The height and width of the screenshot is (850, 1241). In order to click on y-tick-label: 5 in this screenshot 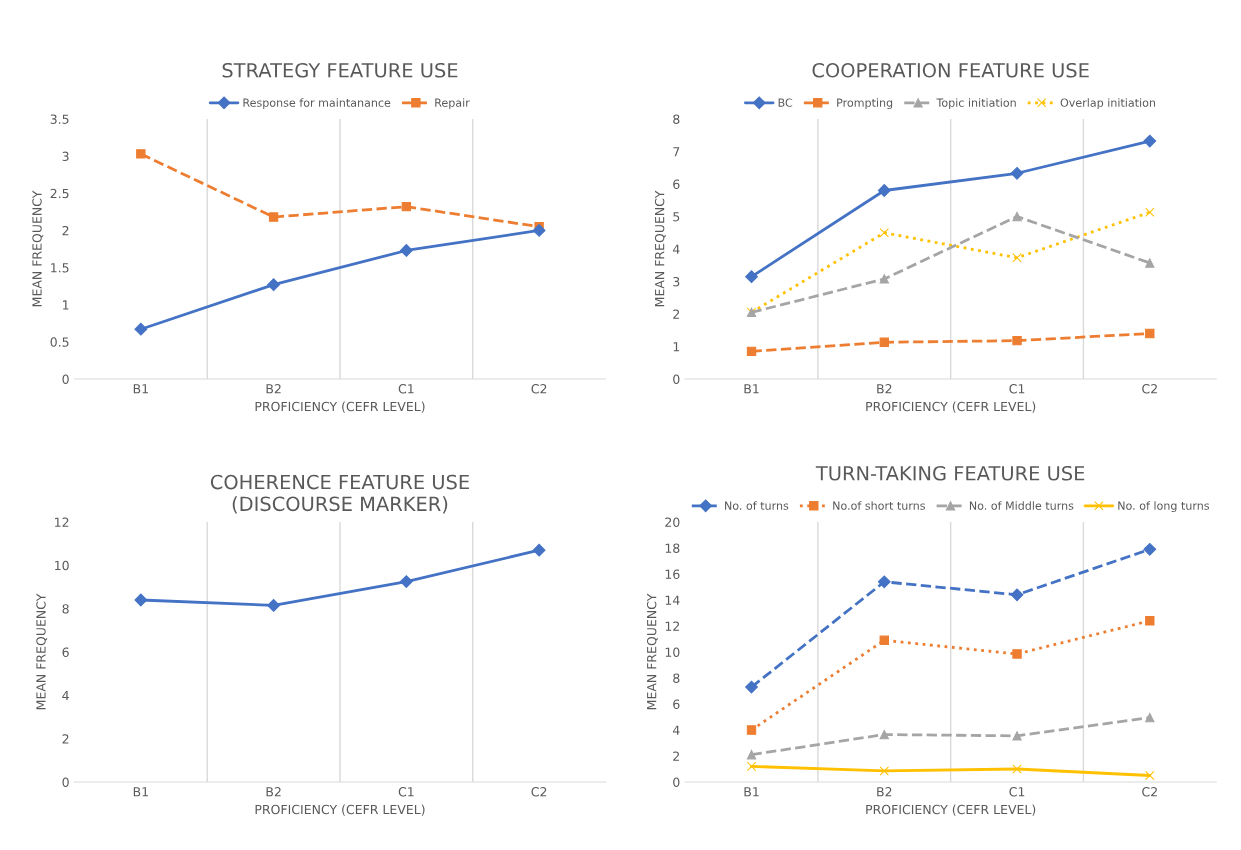, I will do `click(676, 217)`.